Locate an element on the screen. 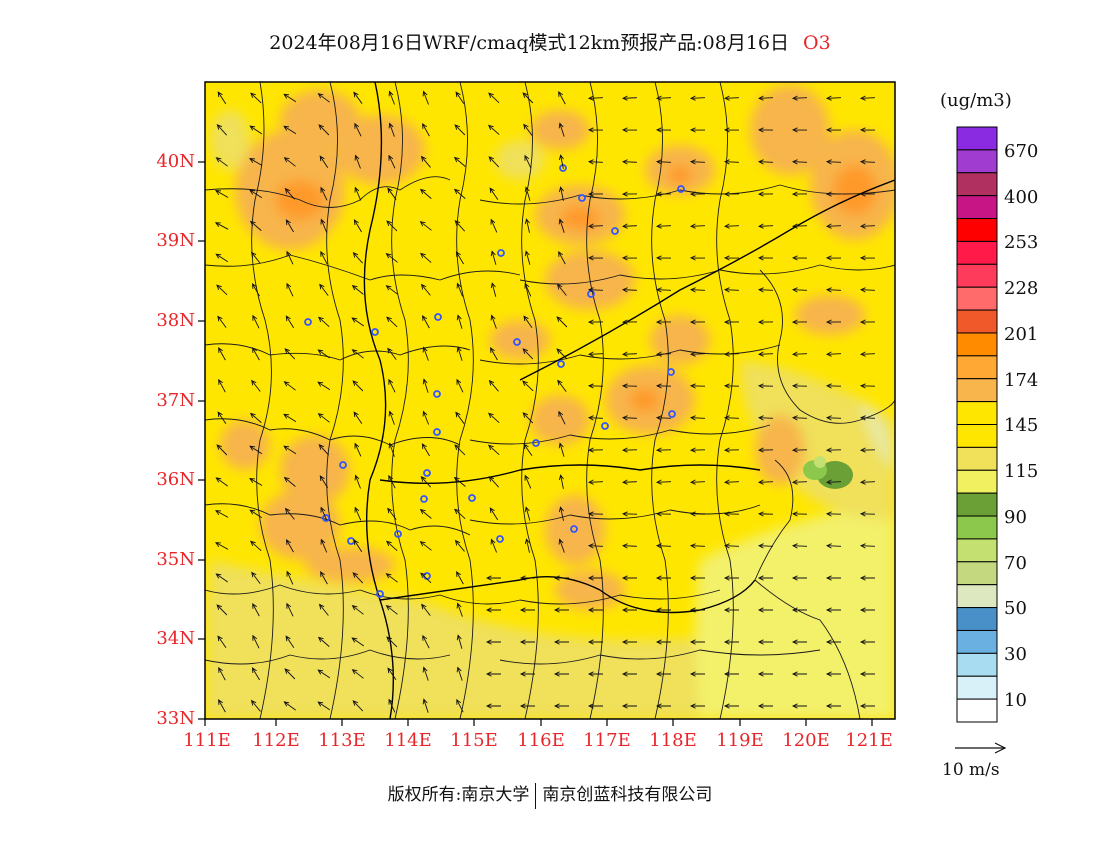 The height and width of the screenshot is (850, 1100). legend-label-90: 90 is located at coordinates (1015, 517).